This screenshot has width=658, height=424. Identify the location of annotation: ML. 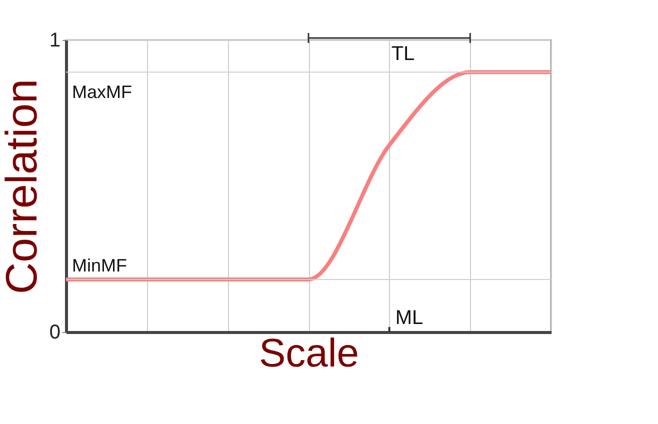
(409, 318).